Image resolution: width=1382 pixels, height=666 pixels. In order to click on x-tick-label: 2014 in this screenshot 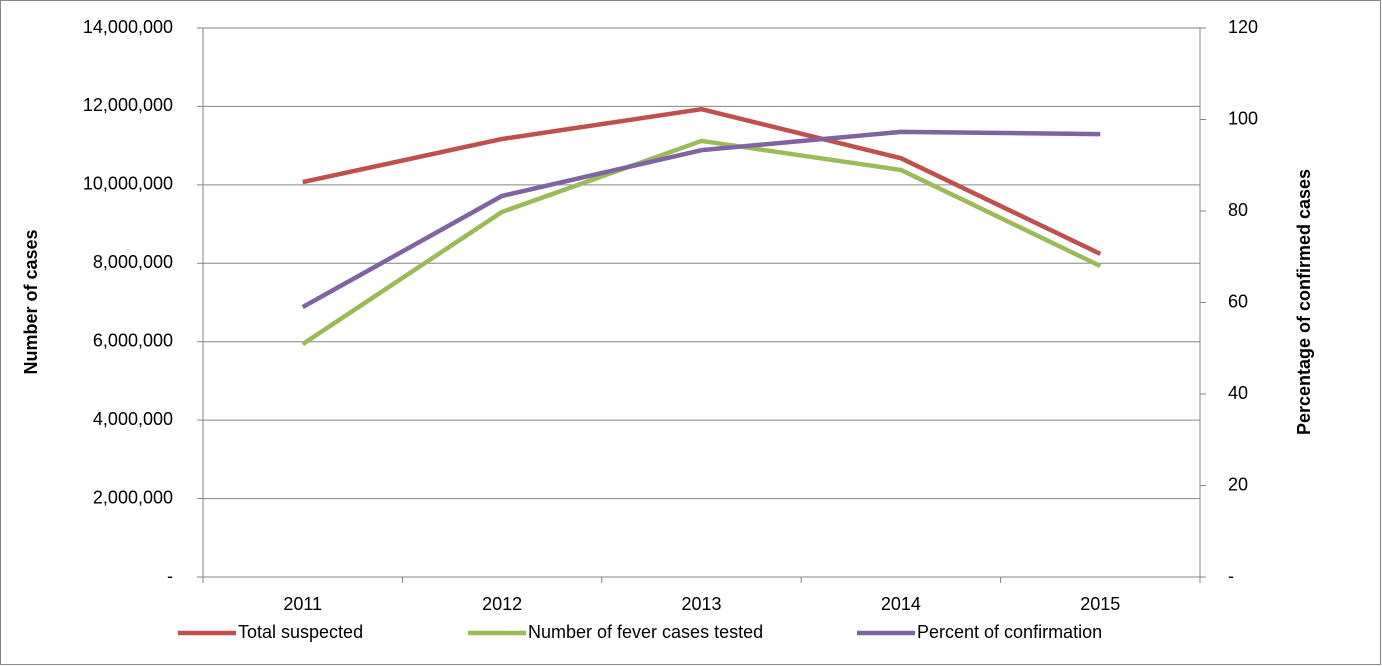, I will do `click(901, 604)`.